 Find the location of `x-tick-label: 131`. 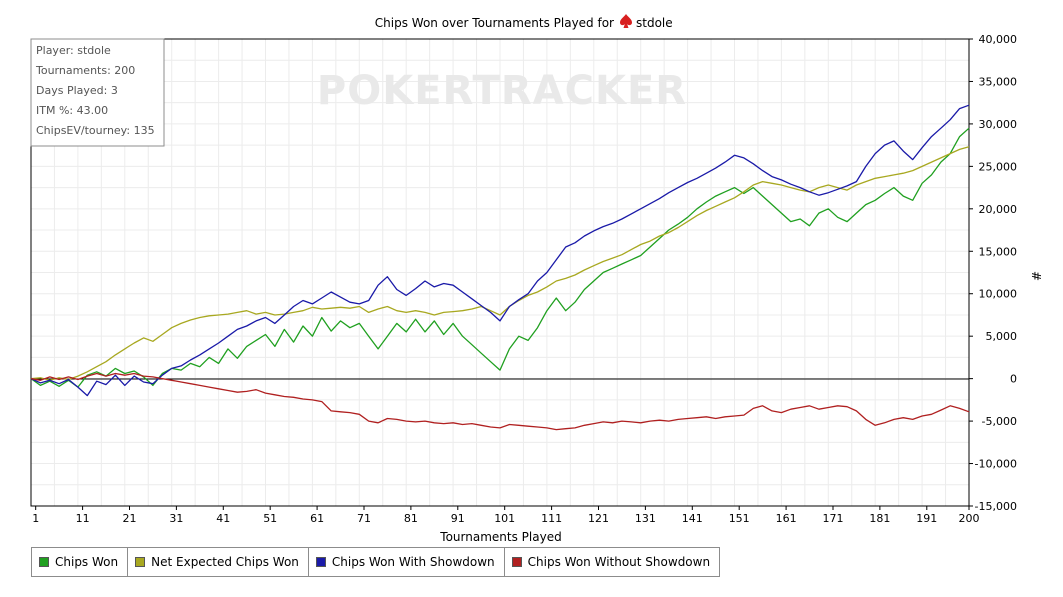

x-tick-label: 131 is located at coordinates (645, 518).